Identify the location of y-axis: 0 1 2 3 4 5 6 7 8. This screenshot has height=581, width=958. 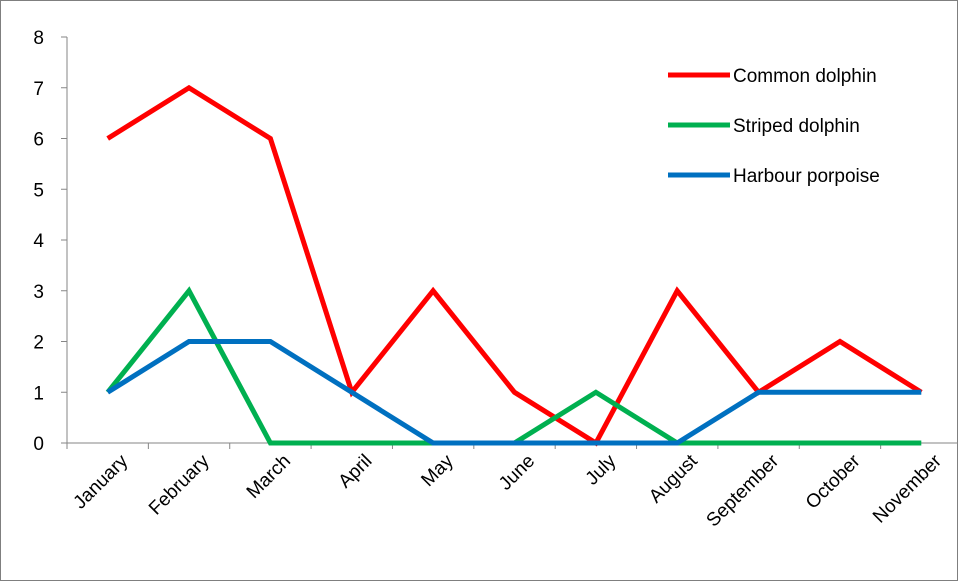
(50, 241).